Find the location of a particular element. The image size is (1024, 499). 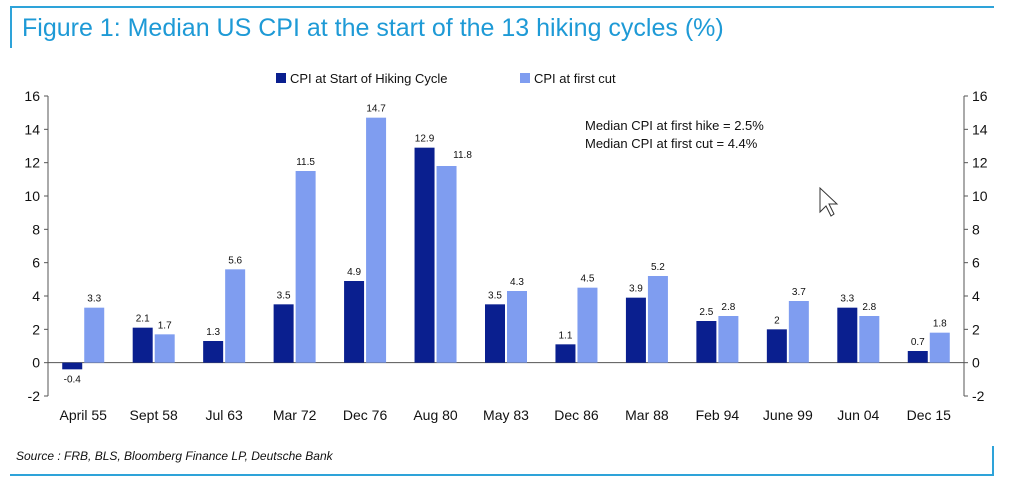

data-label-cpi-start-hiking: 12.9 is located at coordinates (425, 139).